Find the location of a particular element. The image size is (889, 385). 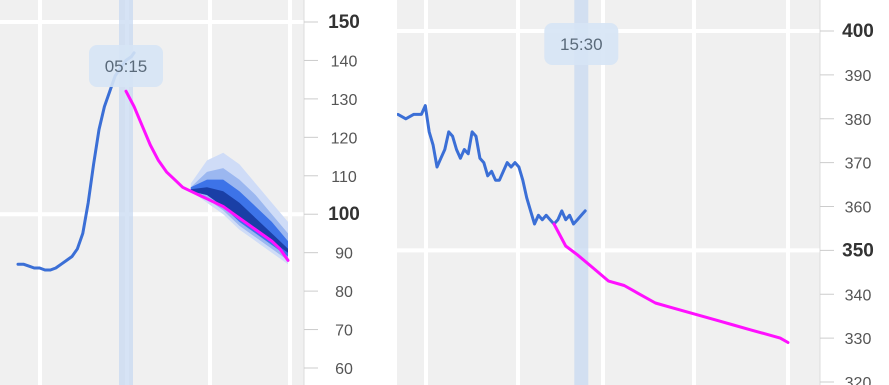

left-tick-label: 90 is located at coordinates (344, 254).